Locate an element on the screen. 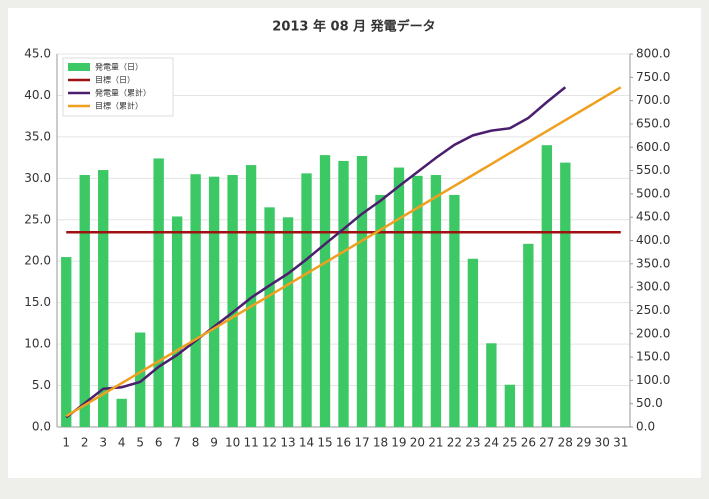 The height and width of the screenshot is (499, 709). x-tick-label: 20 is located at coordinates (417, 443).